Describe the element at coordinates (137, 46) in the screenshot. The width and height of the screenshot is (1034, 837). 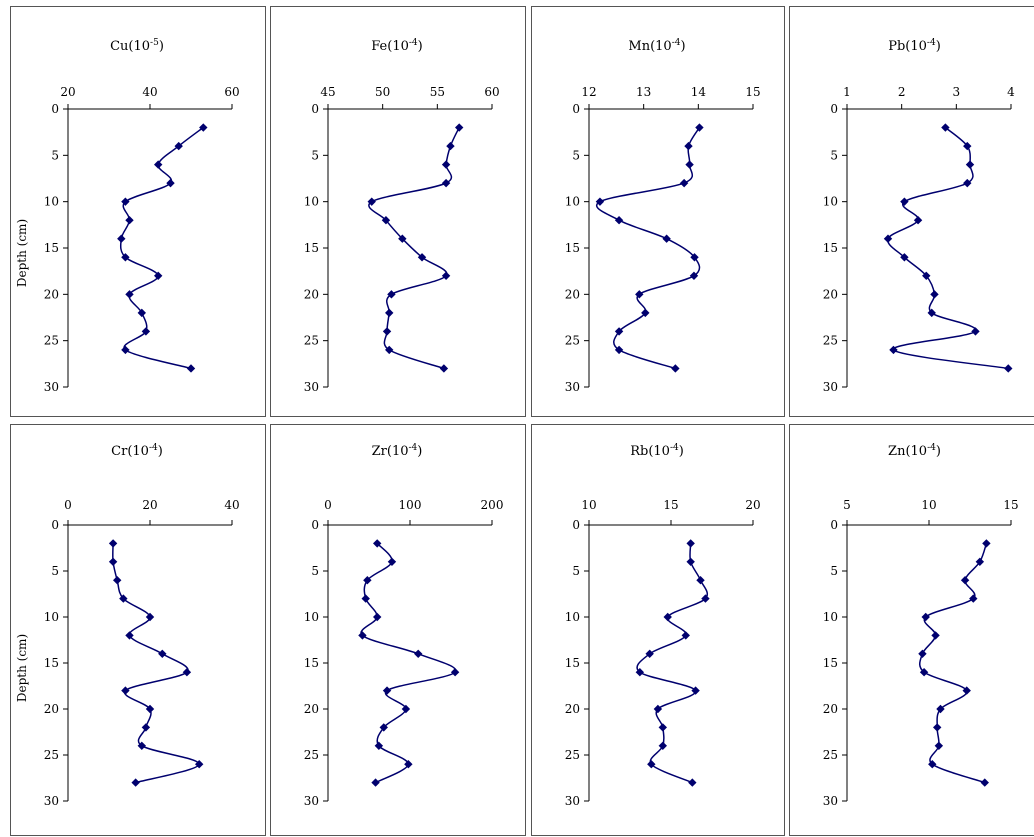
I see `chart-title: Cu(10-5)` at that location.